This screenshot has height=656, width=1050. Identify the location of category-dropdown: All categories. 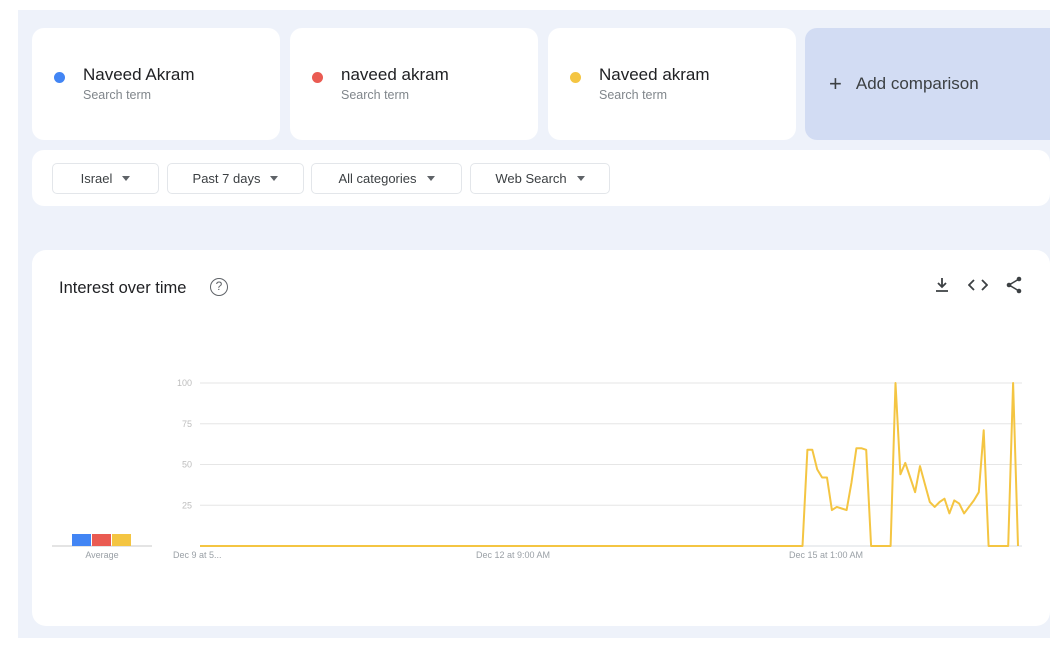
(386, 178).